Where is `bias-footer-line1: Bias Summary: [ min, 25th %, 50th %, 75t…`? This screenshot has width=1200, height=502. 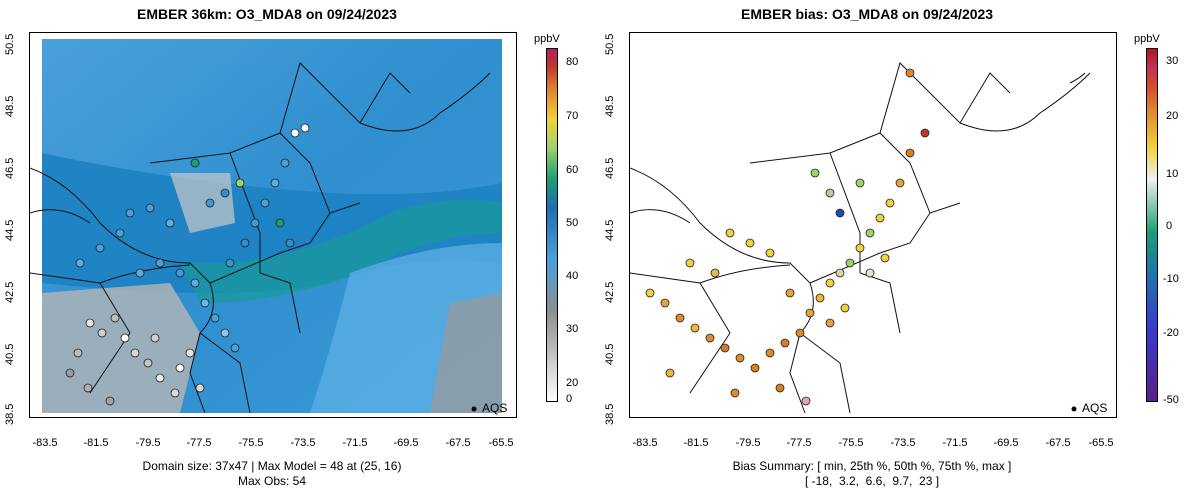 bias-footer-line1: Bias Summary: [ min, 25th %, 50th %, 75t… is located at coordinates (872, 466).